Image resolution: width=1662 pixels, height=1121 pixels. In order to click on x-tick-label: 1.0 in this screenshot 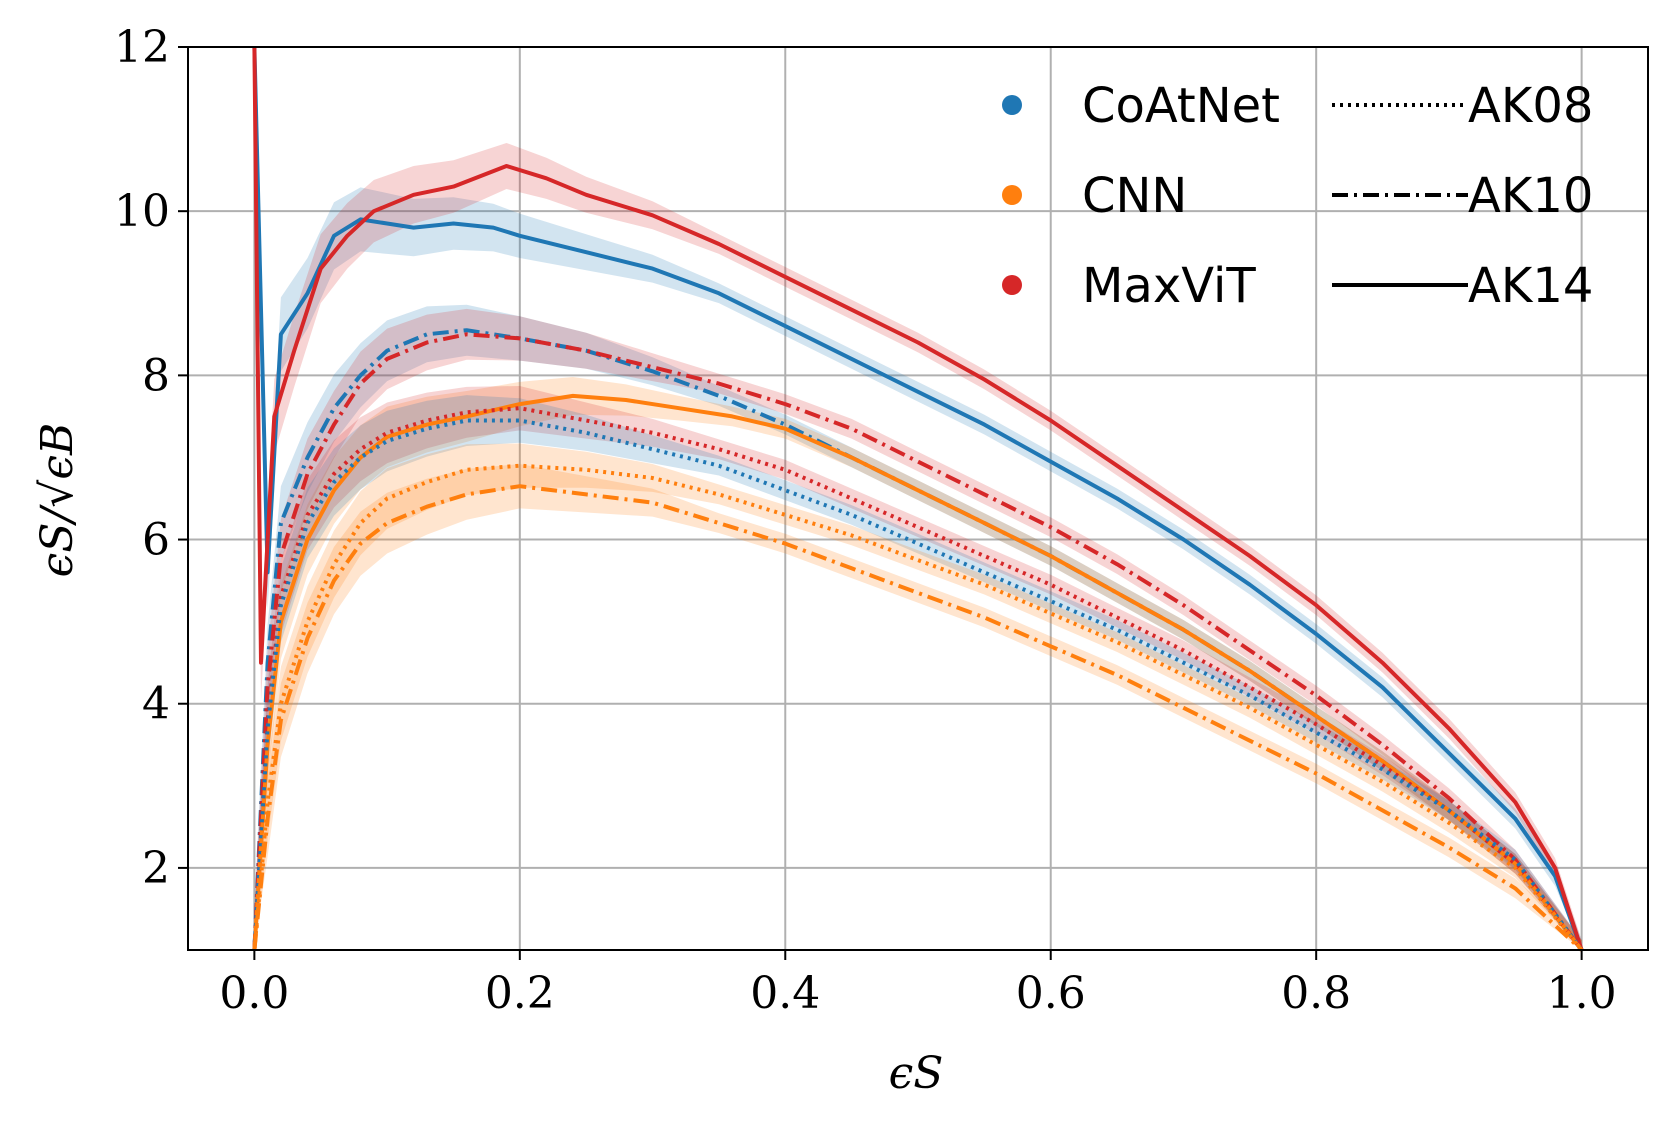, I will do `click(1582, 993)`.